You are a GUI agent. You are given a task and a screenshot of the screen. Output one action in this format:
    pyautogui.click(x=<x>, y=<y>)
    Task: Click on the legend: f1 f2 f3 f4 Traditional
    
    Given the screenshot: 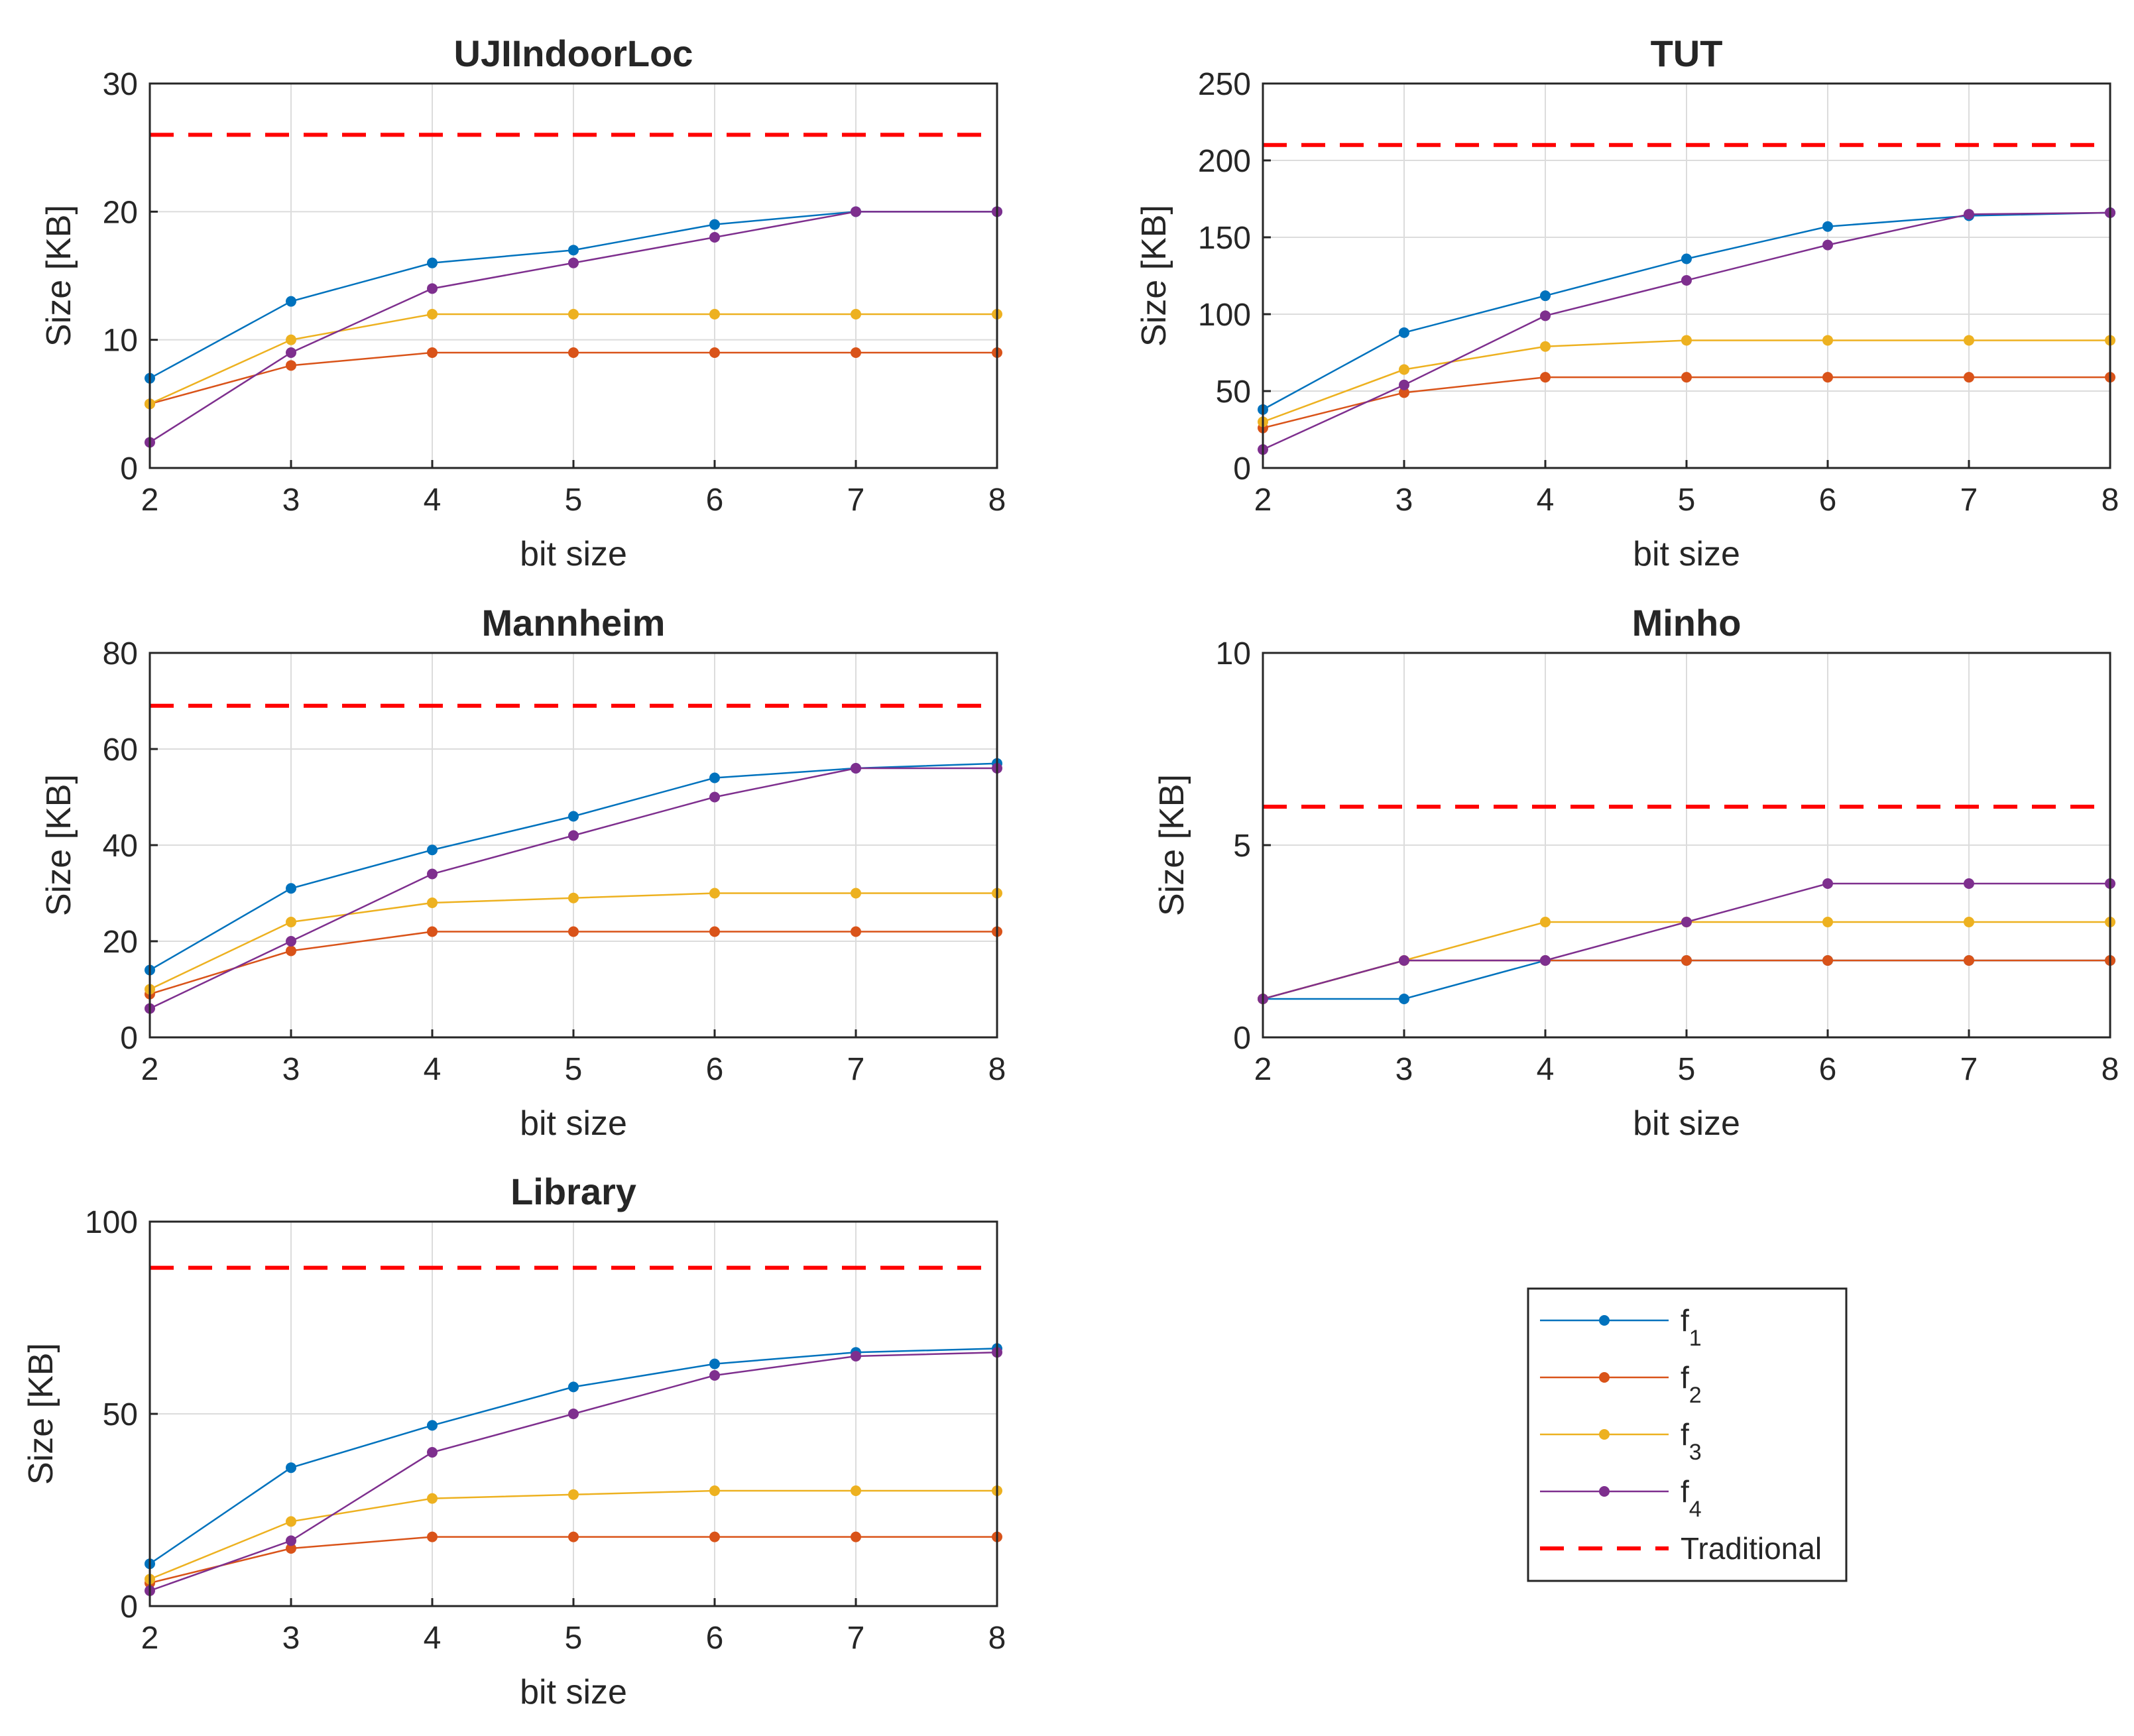 What is the action you would take?
    pyautogui.click(x=1687, y=1435)
    